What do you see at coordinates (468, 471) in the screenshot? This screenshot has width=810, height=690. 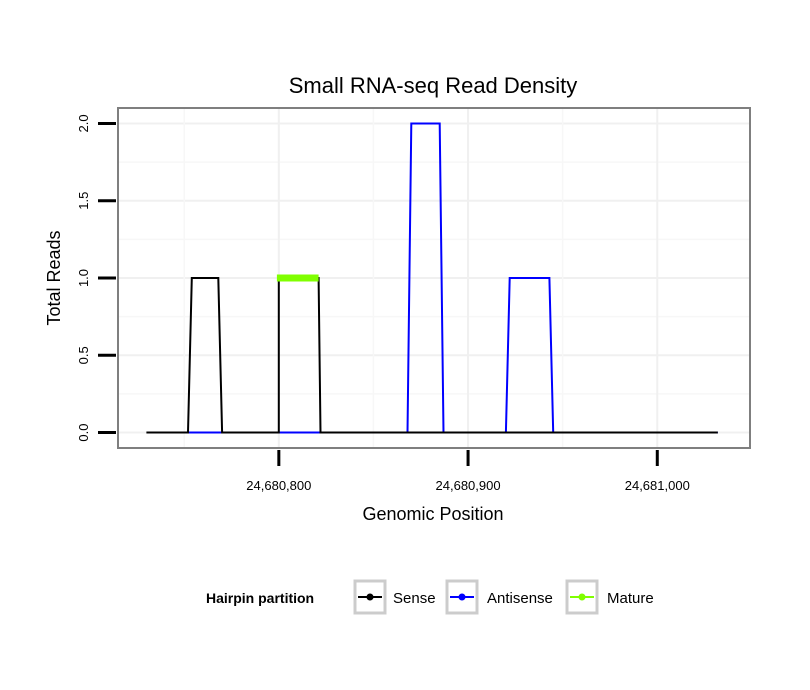 I see `x-axis: 24,680,800 24,680,900 24,681,000` at bounding box center [468, 471].